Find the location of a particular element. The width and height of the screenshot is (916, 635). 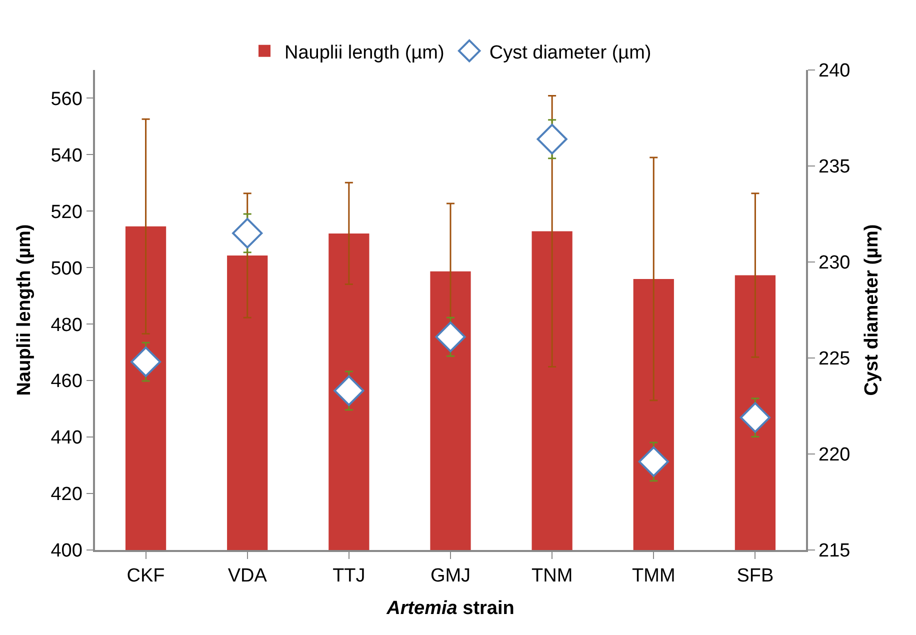

y-tick-label: 420 is located at coordinates (66, 495).